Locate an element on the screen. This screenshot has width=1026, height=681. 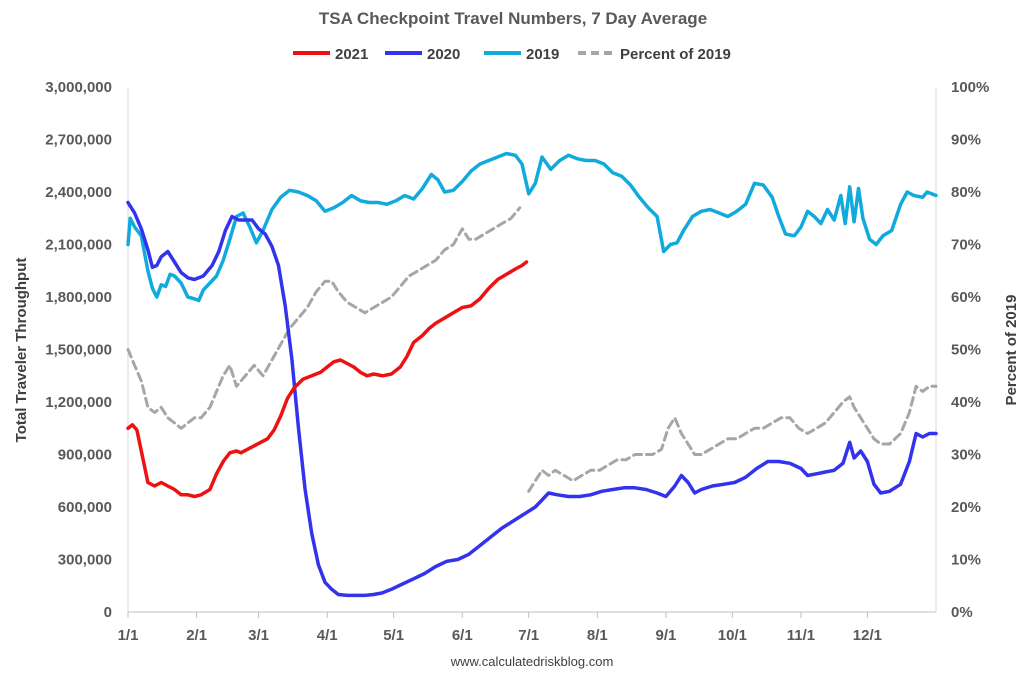
x-axis-ticks: 1/1 2/1 3/1 4/1 5/1 6/1 7/1 8/1 9/1 10/1 11/1 12/1 is located at coordinates (500, 628).